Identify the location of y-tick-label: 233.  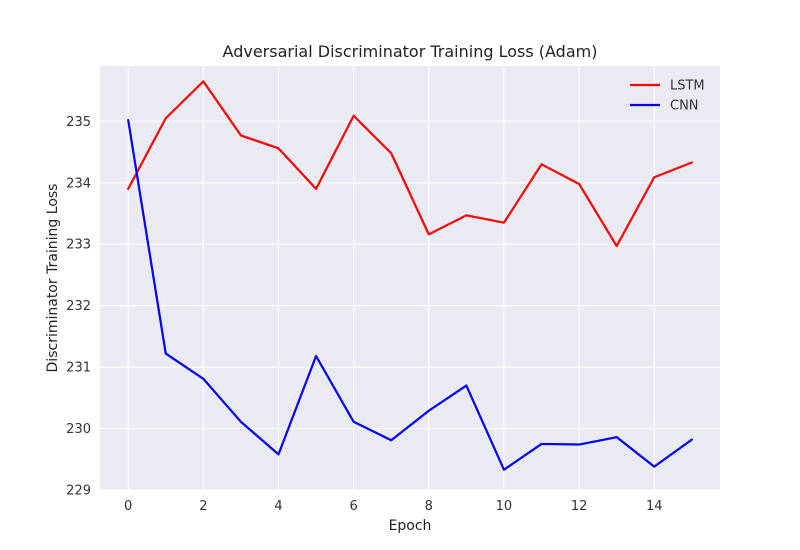
(78, 245).